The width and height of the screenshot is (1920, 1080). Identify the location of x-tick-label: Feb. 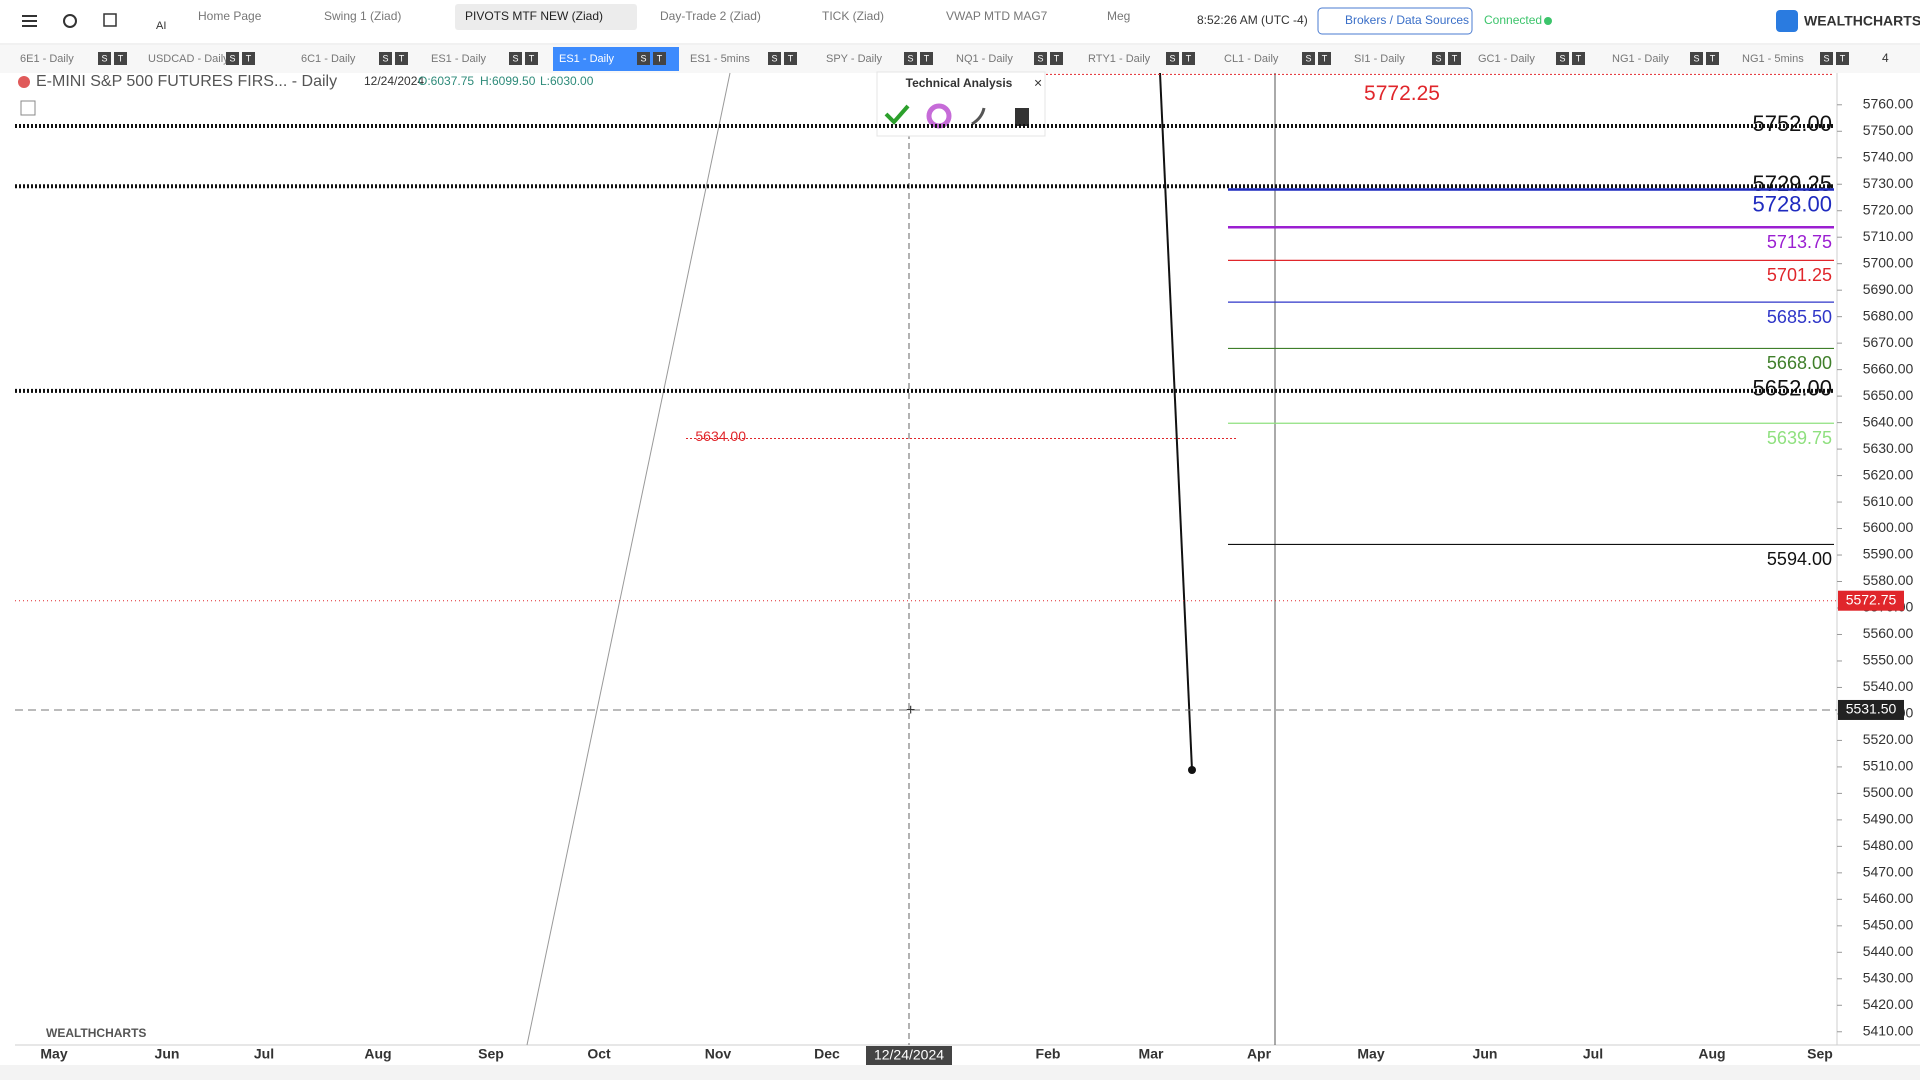
(1048, 1054).